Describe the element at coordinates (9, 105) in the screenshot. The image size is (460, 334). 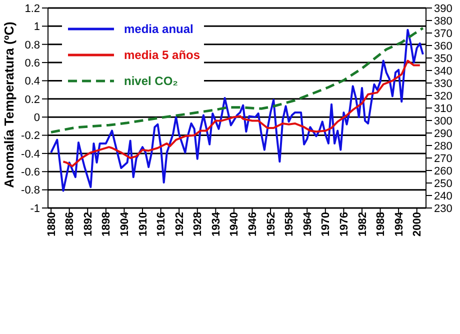
I see `y-axis-title: Anomalía Temperatura (ºC)` at that location.